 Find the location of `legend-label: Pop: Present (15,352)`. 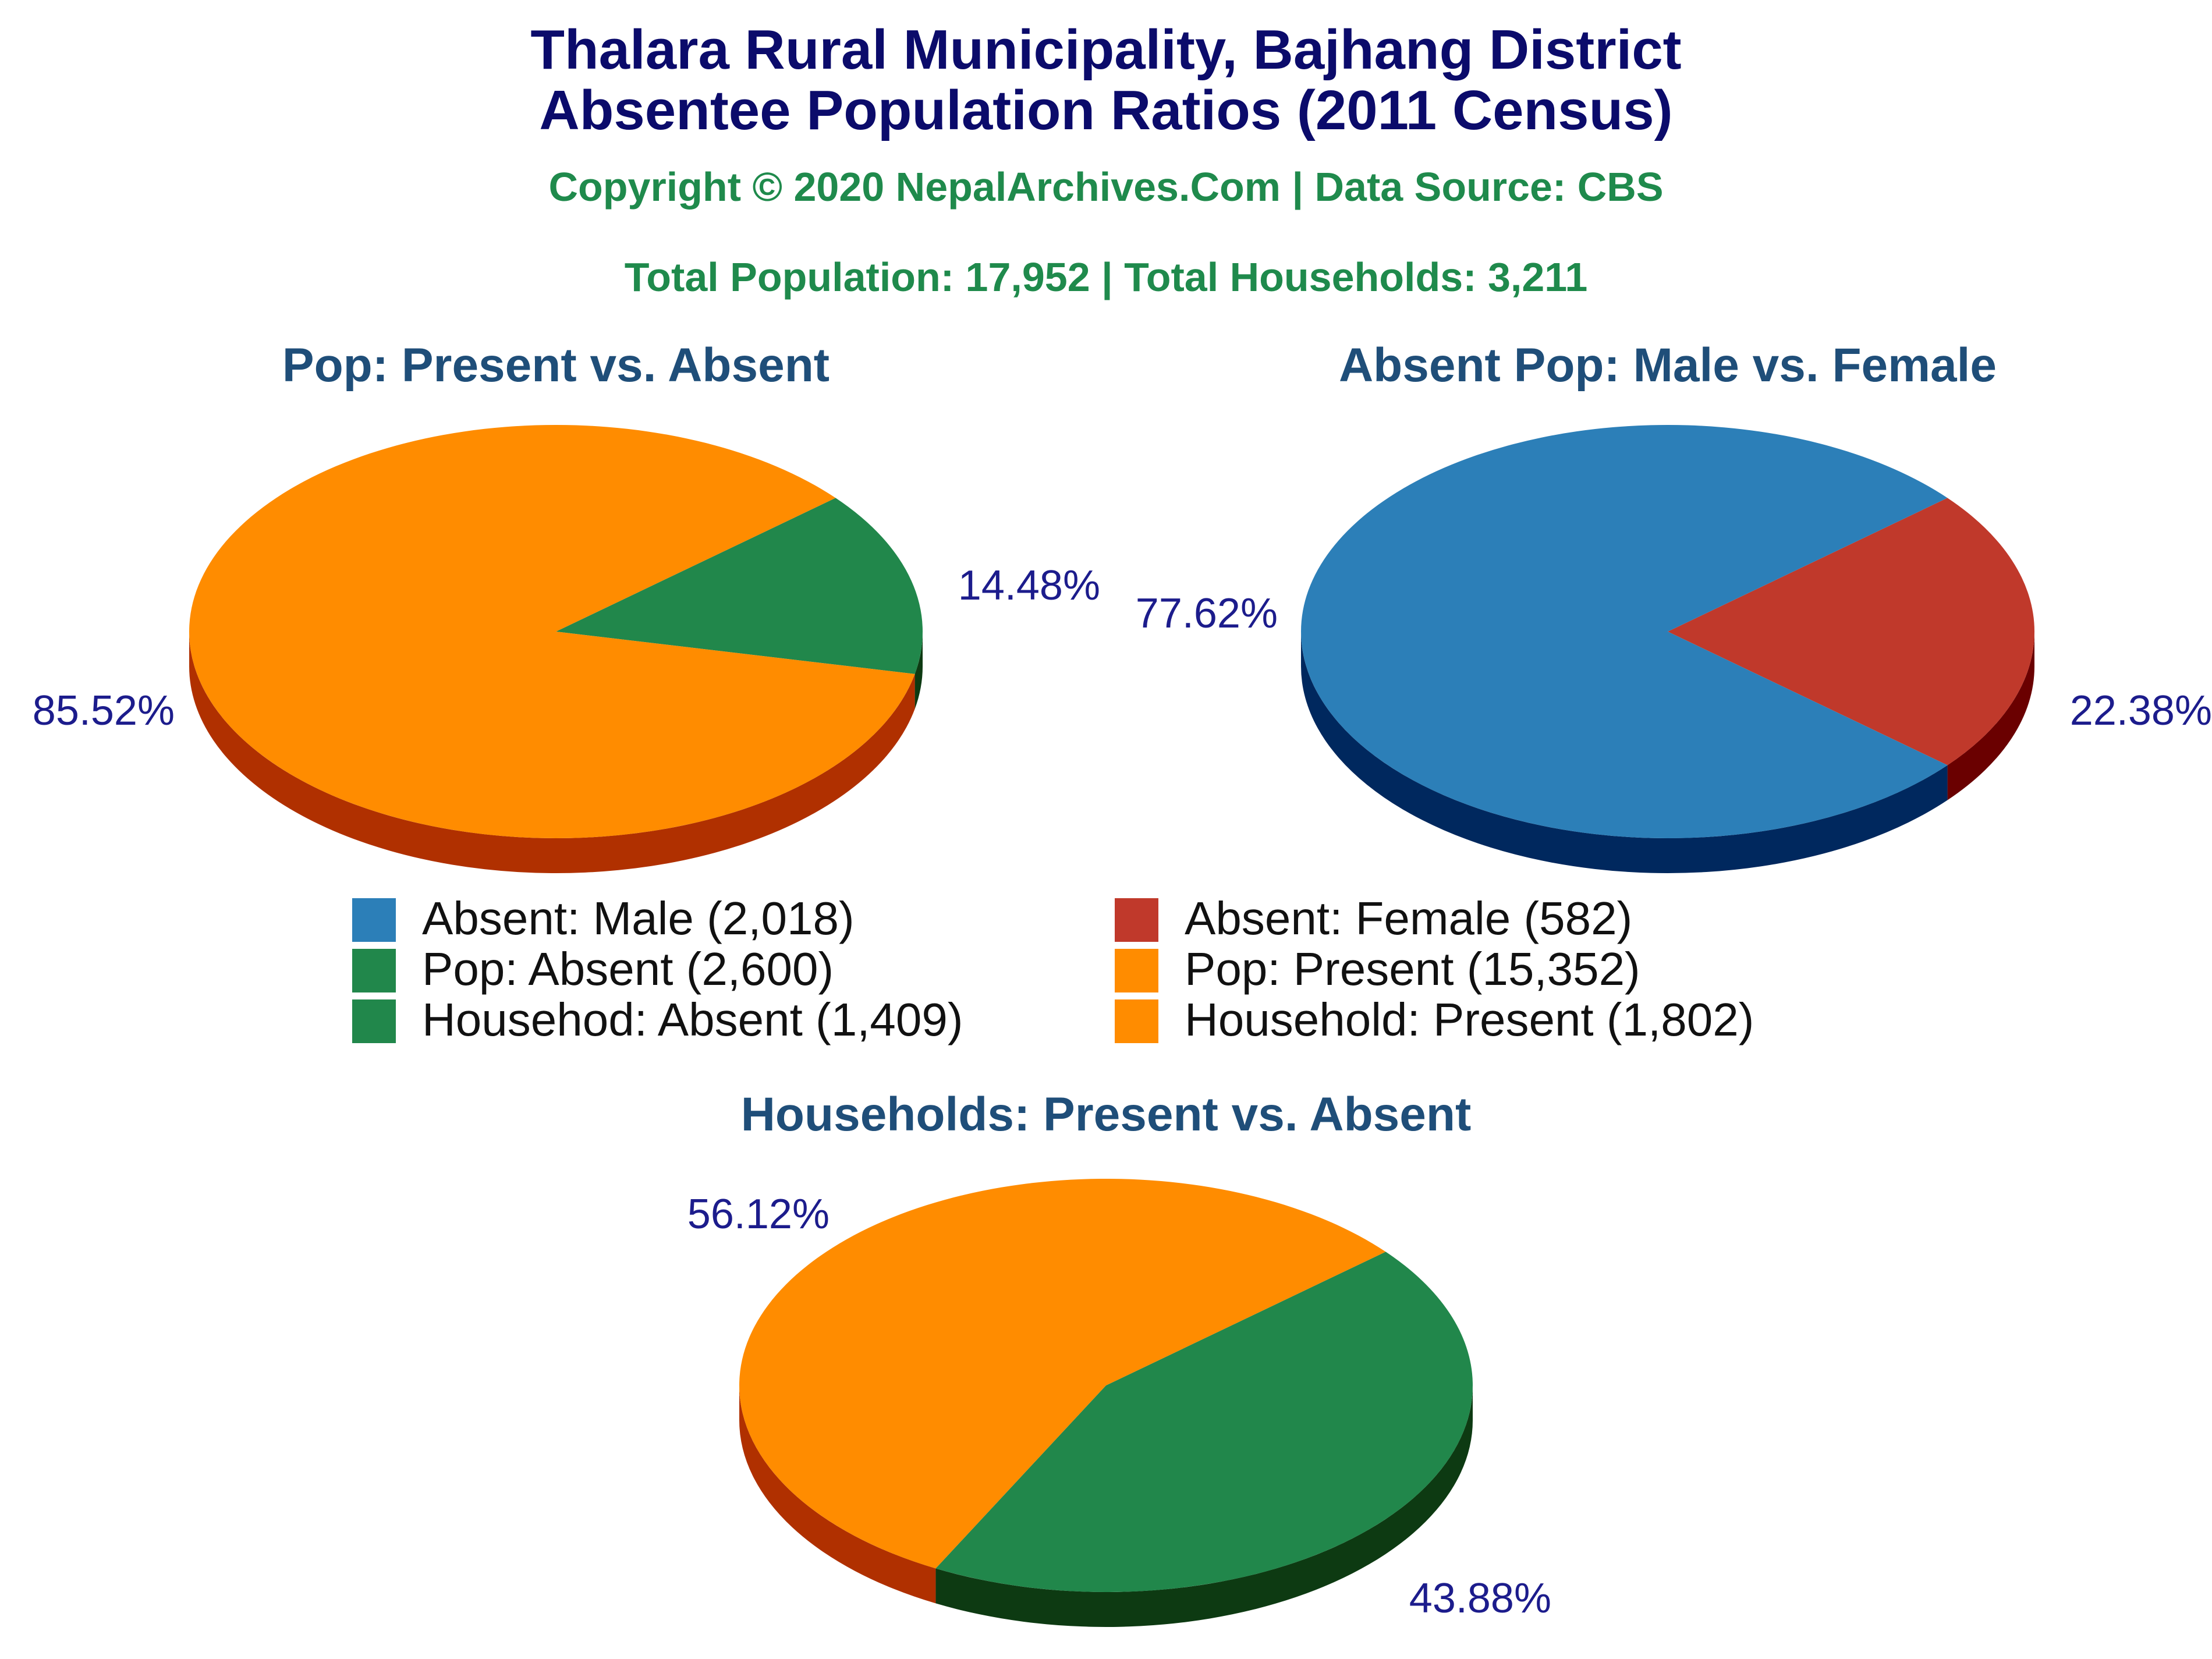

legend-label: Pop: Present (15,352) is located at coordinates (1412, 969).